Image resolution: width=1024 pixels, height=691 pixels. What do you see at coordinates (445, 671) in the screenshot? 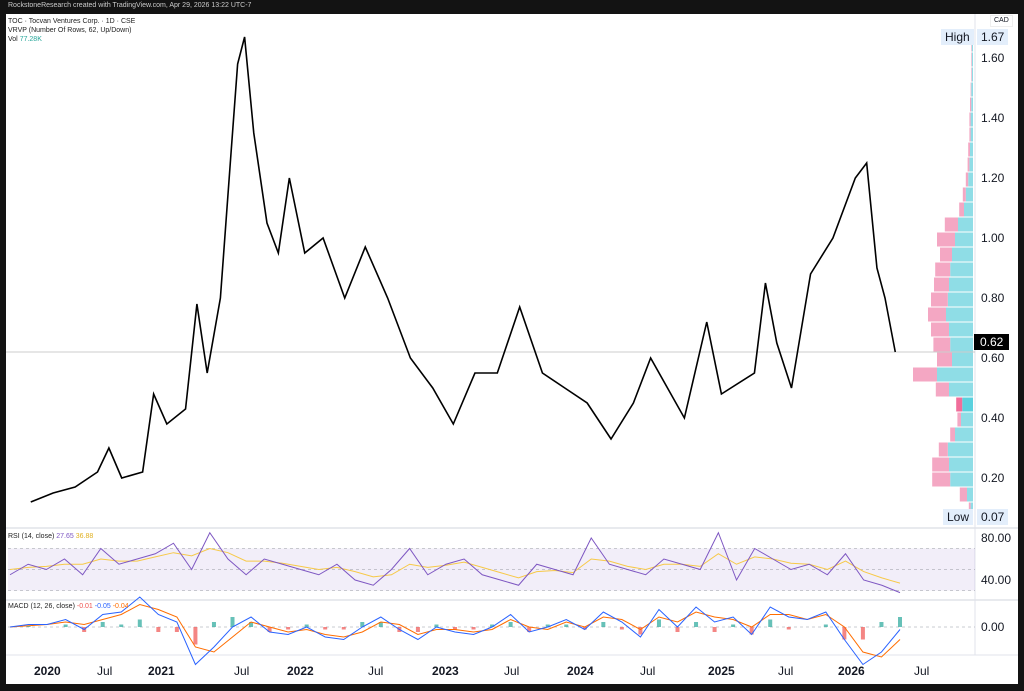
I see `time-tick: 2023` at bounding box center [445, 671].